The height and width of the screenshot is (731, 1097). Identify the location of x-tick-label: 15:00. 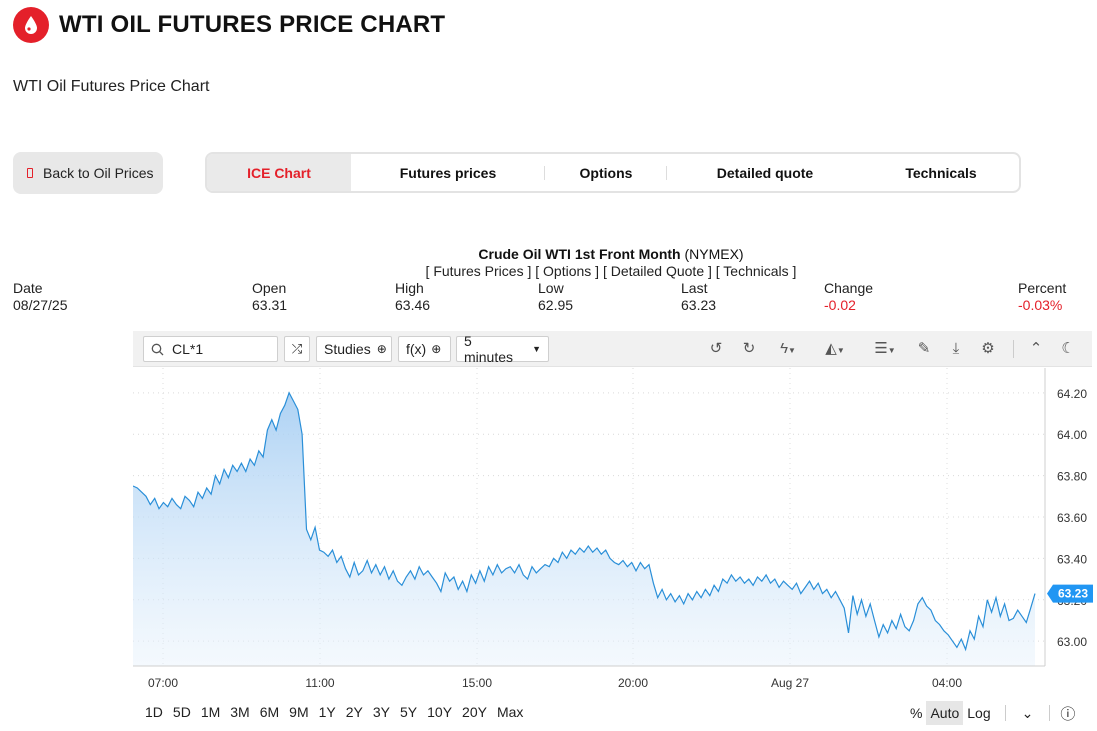
(477, 683).